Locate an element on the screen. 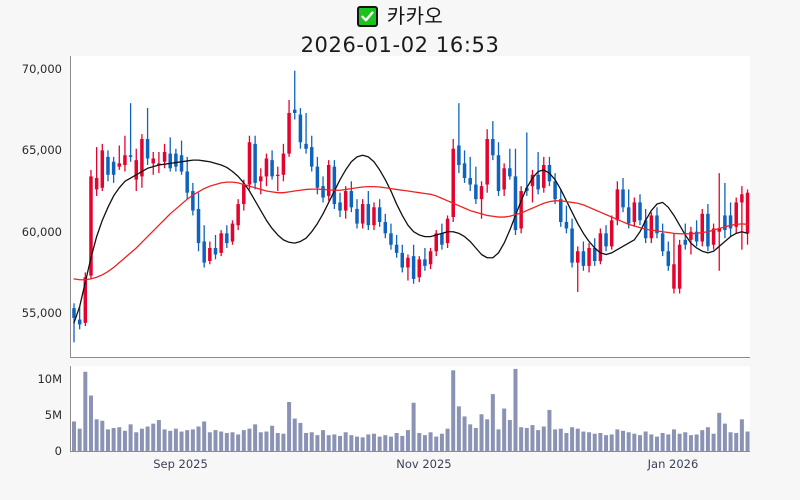  price-axis-tick-65000: 65,000 is located at coordinates (41, 150).